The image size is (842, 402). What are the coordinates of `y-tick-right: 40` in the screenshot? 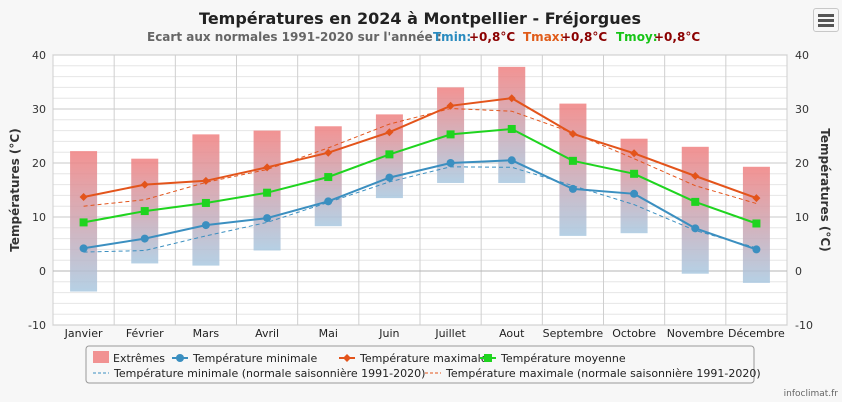 It's located at (802, 55).